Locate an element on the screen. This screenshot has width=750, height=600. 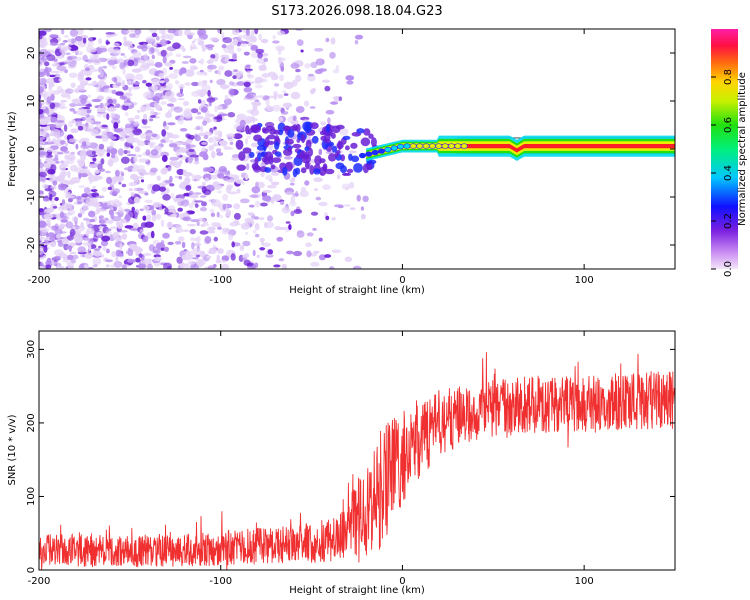
snr-y-tick-label: 200 is located at coordinates (31, 422).